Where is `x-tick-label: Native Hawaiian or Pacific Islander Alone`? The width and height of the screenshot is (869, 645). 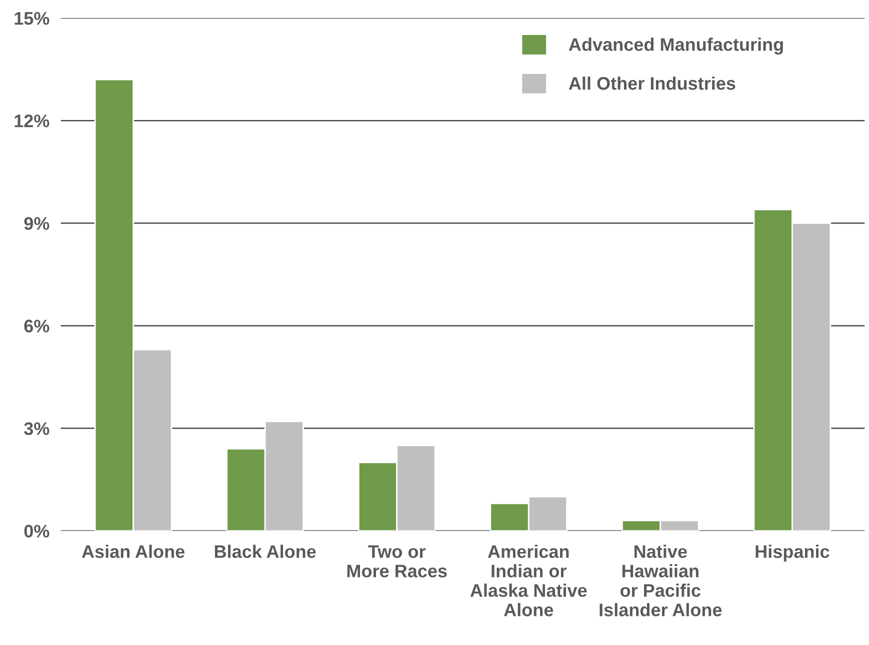 x-tick-label: Native Hawaiian or Pacific Islander Alone is located at coordinates (661, 580).